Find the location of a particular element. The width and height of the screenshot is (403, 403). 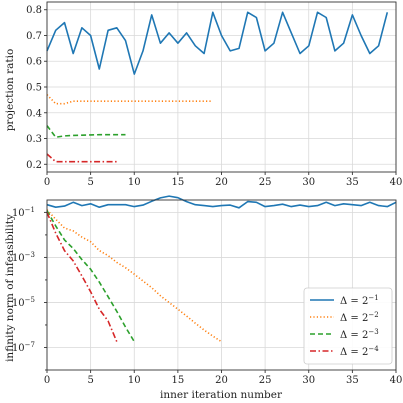

y-tick-label: 0.7 is located at coordinates (34, 36).